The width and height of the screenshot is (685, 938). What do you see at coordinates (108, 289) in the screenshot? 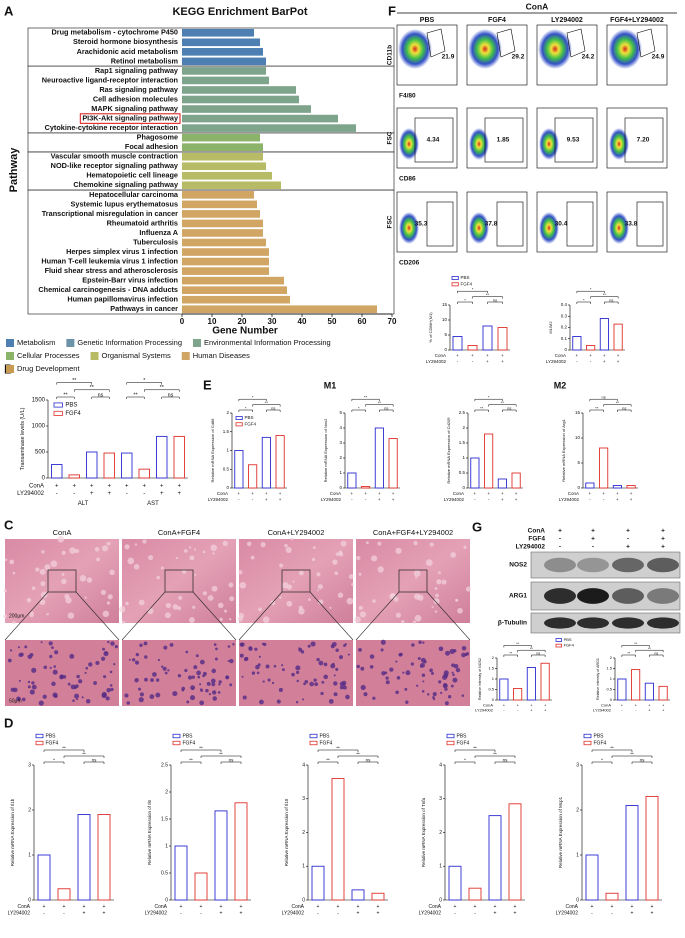
I see `category-label: Chemical carcinogenesis - DNA adducts` at bounding box center [108, 289].